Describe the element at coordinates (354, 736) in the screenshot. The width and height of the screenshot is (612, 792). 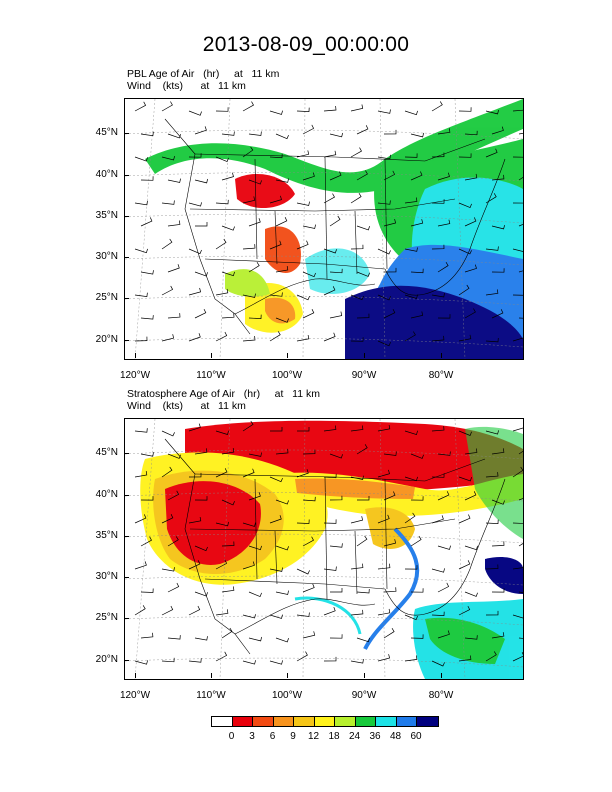
I see `colorbar-label: 24` at that location.